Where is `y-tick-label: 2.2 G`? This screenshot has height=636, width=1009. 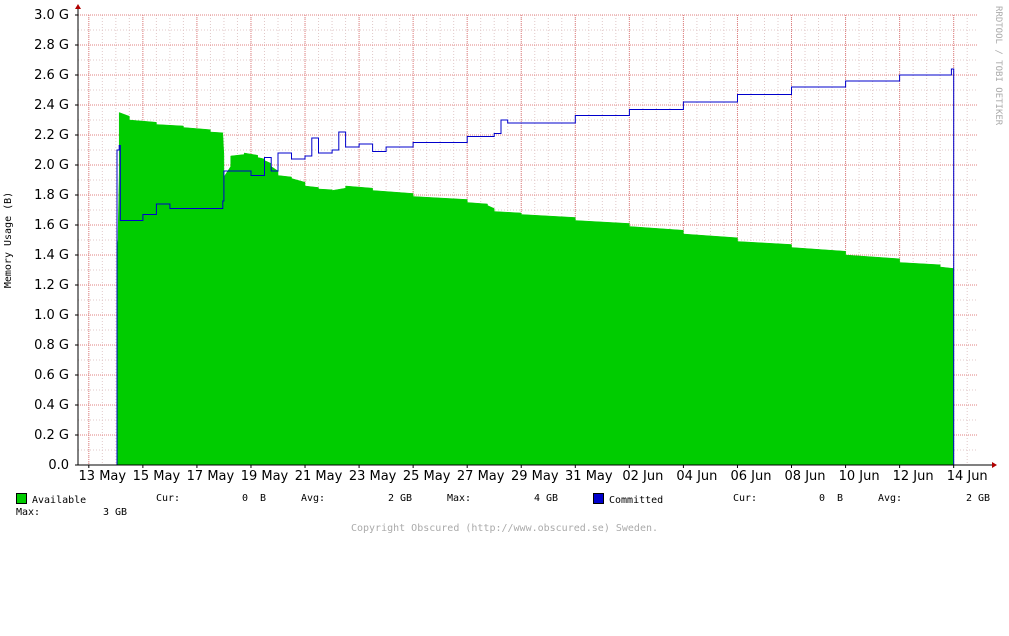 y-tick-label: 2.2 G is located at coordinates (51, 135).